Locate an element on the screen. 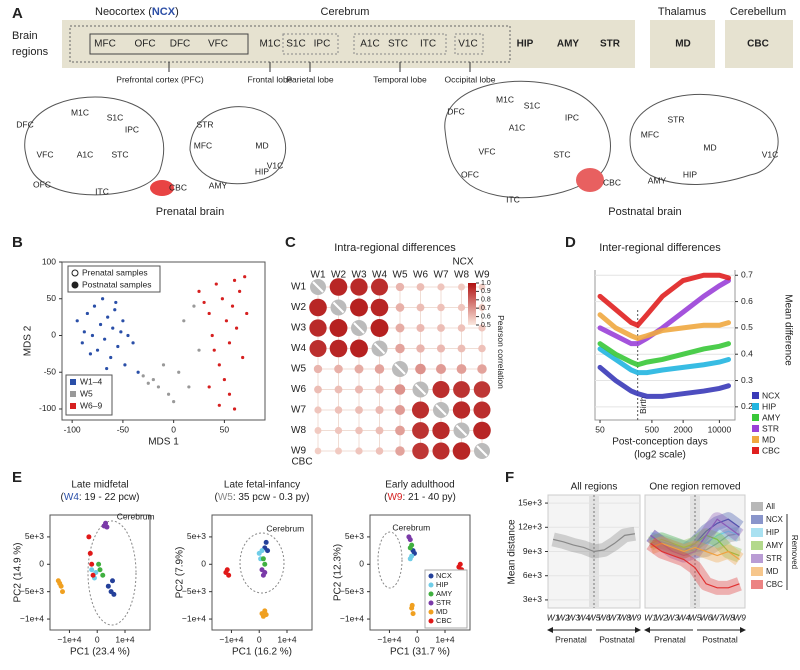  x-axis-label: PC1 (23.4 %) is located at coordinates (100, 652).